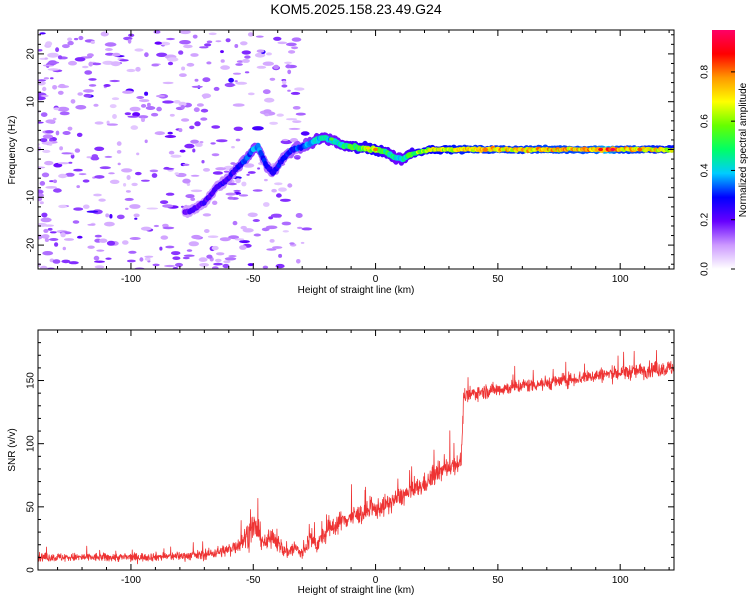 The height and width of the screenshot is (600, 750). Describe the element at coordinates (31, 570) in the screenshot. I see `y-tick-label: 0` at that location.